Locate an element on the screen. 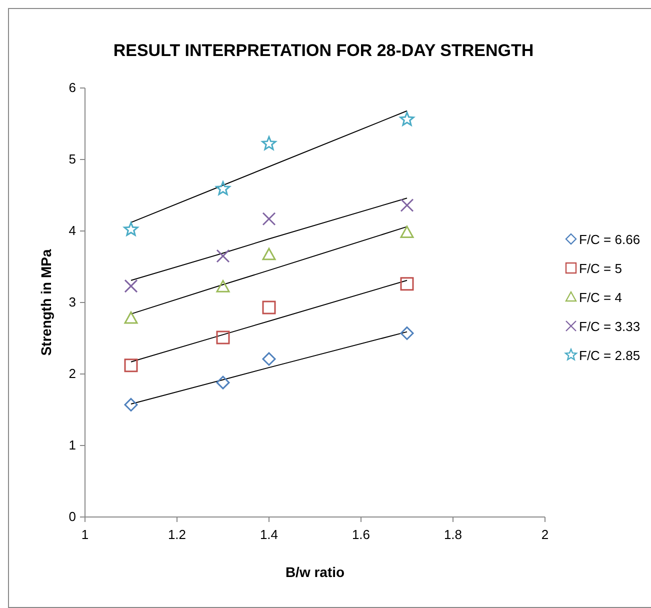  legend-label: F/C = 6.66 is located at coordinates (609, 239).